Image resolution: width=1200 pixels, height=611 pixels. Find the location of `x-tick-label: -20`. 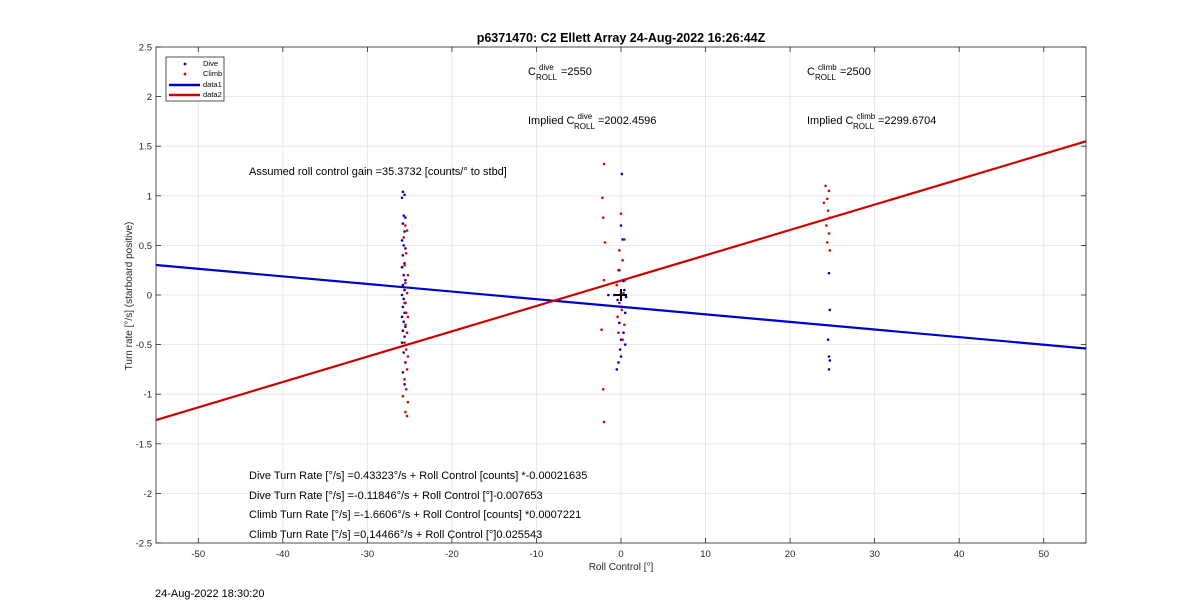

x-tick-label: -20 is located at coordinates (452, 554).